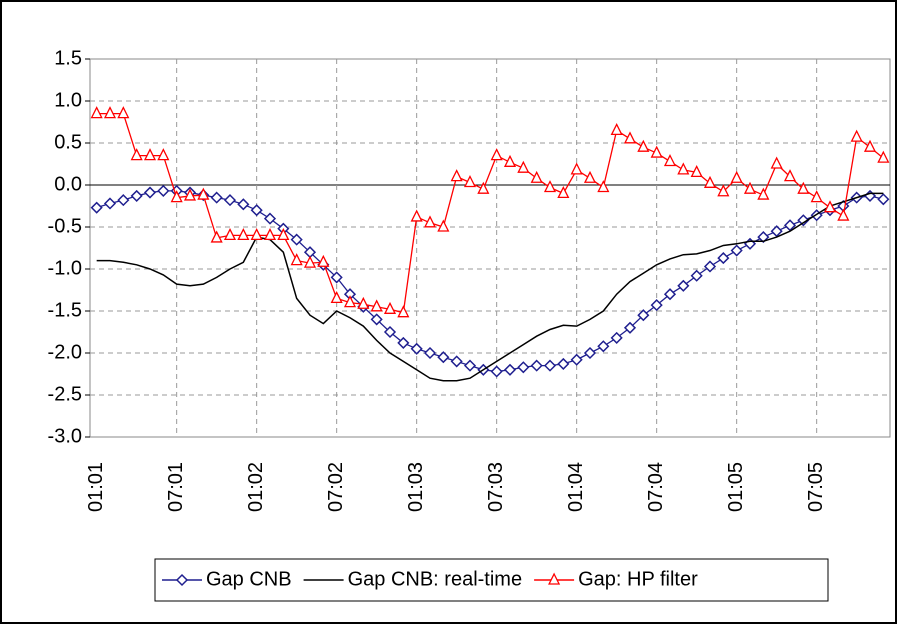  Describe the element at coordinates (416, 487) in the screenshot. I see `x-tick-label: 01:03` at that location.